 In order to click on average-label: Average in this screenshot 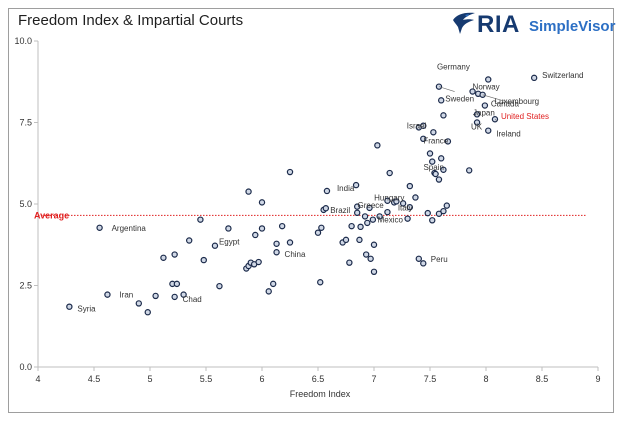, I will do `click(51, 215)`.